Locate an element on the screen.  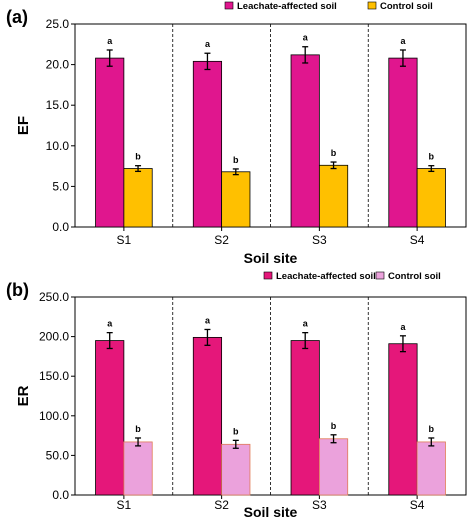
y-tick-label: 25.0 is located at coordinates (58, 24).